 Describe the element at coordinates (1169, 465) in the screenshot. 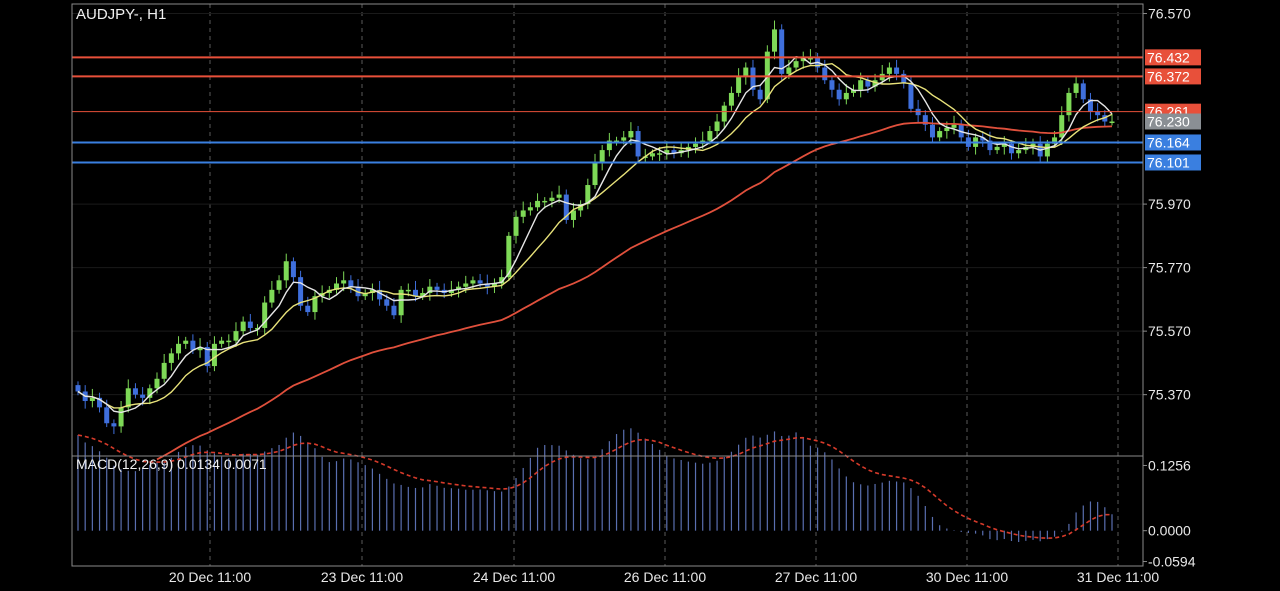

I see `macd-tick-label: 0.1256` at that location.